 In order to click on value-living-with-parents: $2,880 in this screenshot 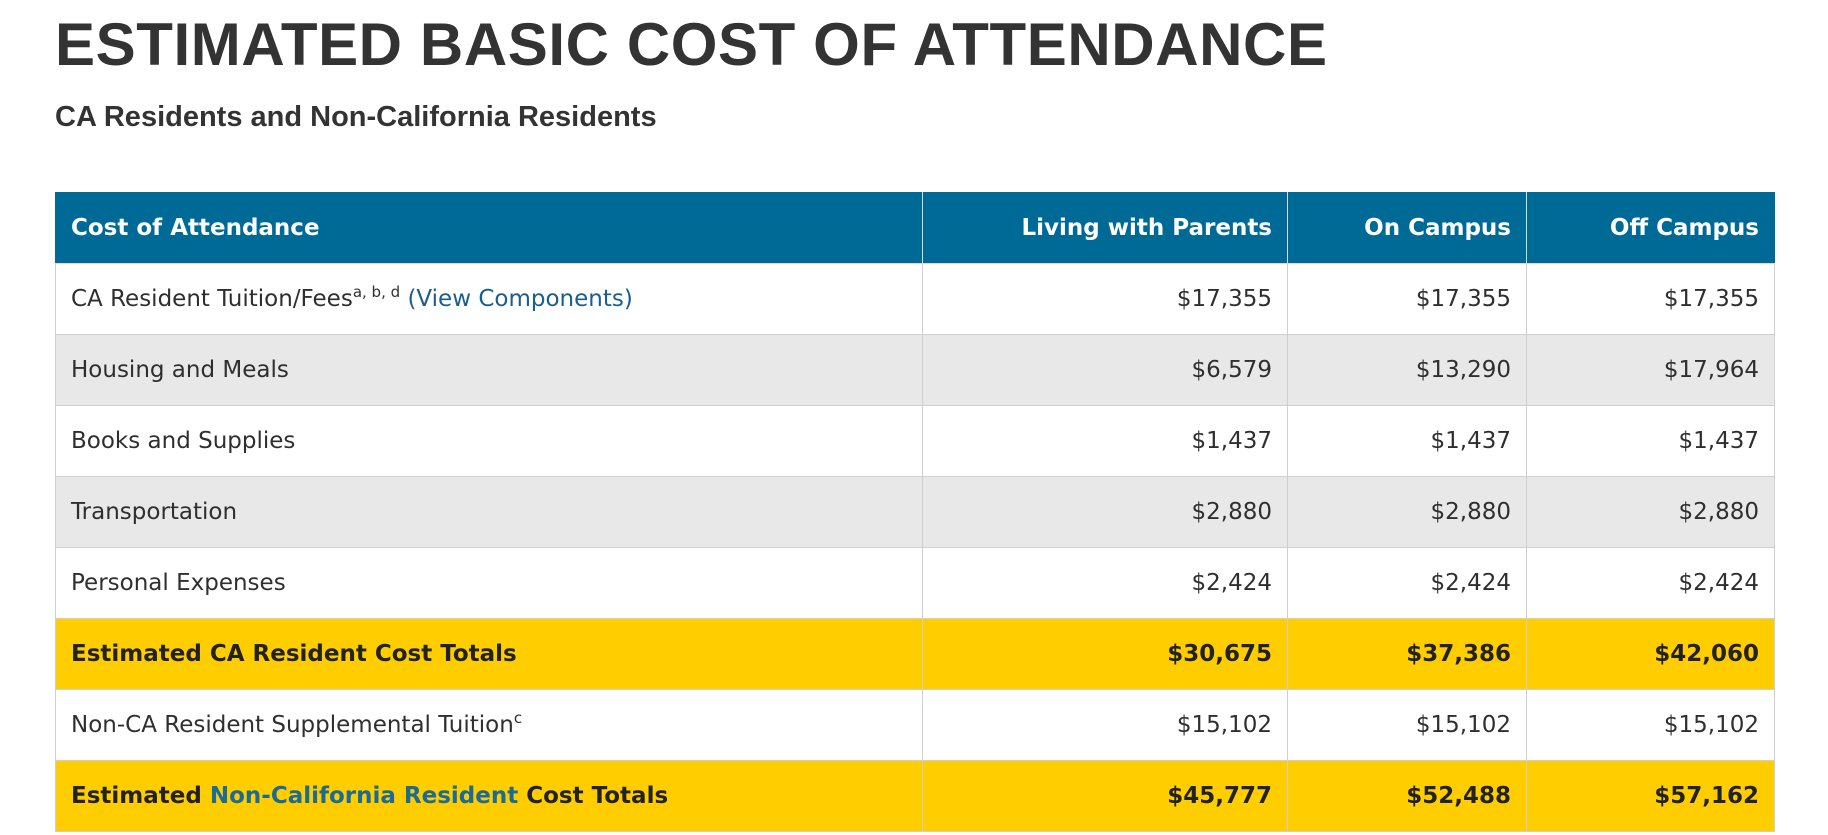, I will do `click(1105, 512)`.